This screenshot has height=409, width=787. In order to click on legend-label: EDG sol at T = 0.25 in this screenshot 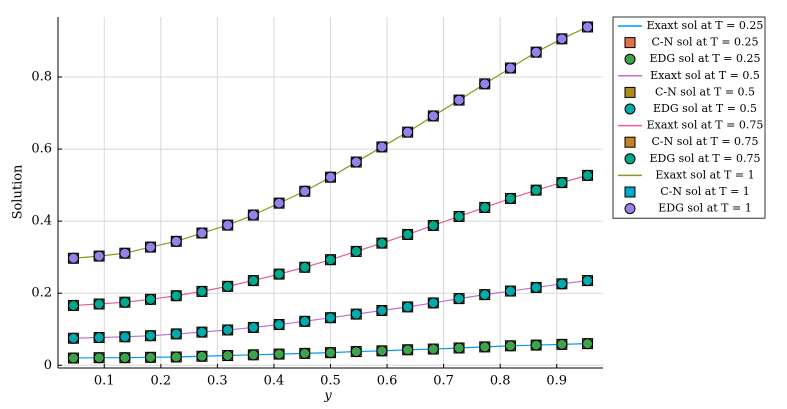, I will do `click(705, 58)`.